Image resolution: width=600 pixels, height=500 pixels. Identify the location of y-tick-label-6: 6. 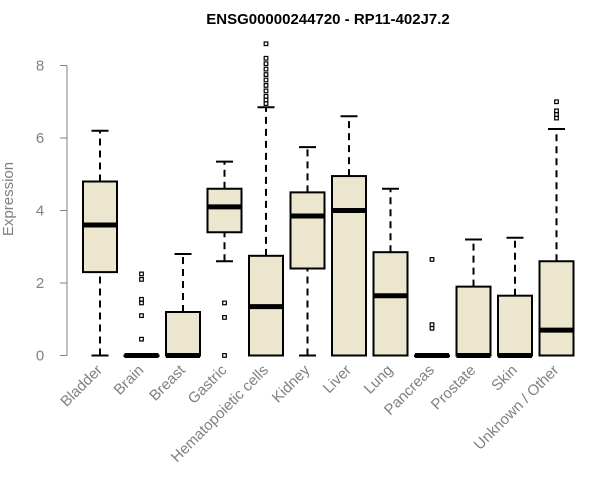
(40, 138).